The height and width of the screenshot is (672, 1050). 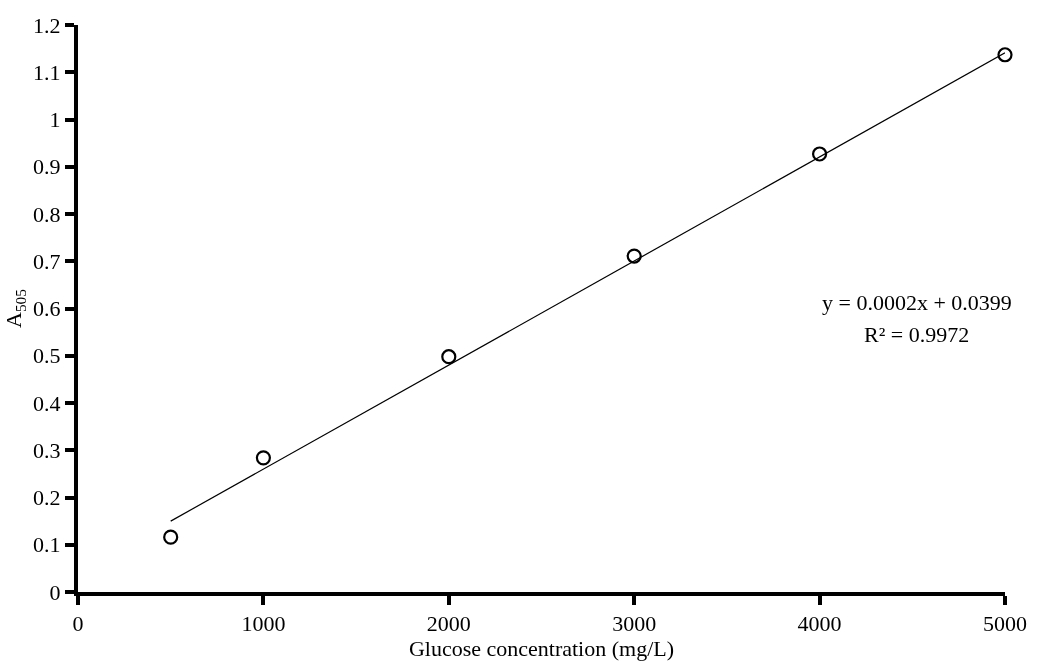 I want to click on annotation: R² = 0.9972, so click(x=917, y=334).